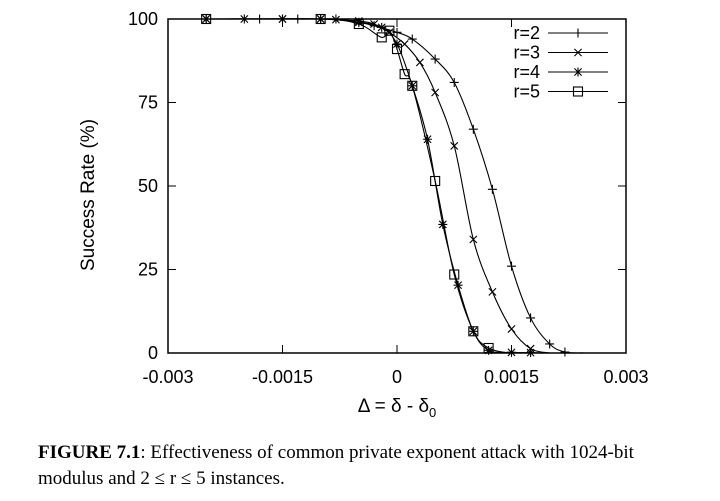  I want to click on y-tick-label: 0, so click(153, 353).